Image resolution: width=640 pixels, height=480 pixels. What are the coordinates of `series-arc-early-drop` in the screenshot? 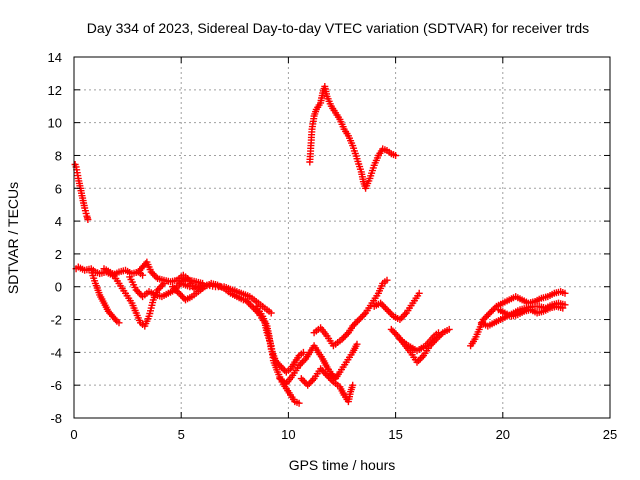 It's located at (105, 296).